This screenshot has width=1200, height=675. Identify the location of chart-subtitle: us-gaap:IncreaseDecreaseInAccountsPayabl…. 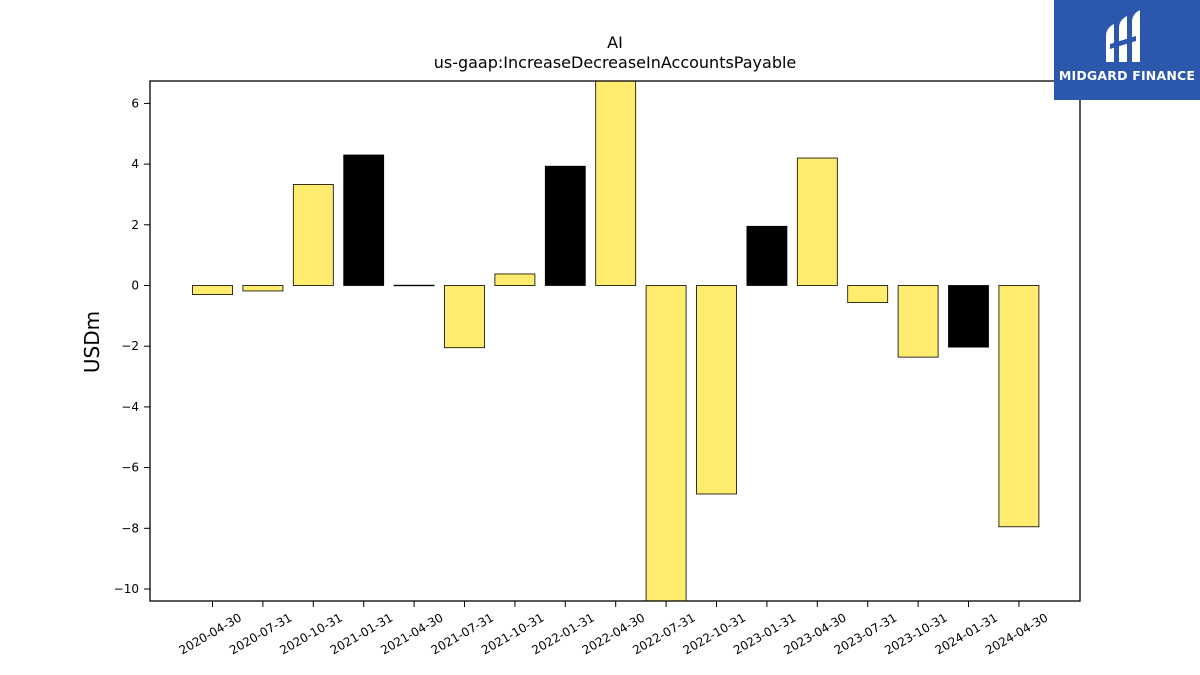
(615, 62).